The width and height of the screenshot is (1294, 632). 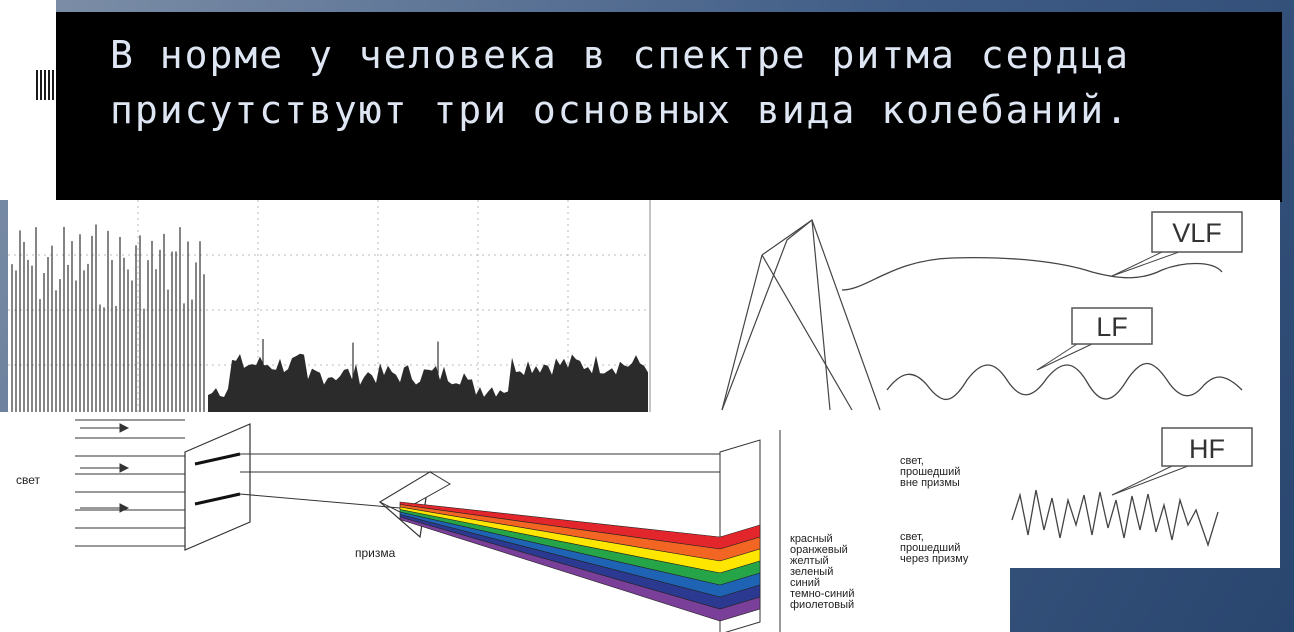 I want to click on spectrum-color-name: красный, so click(x=811, y=539).